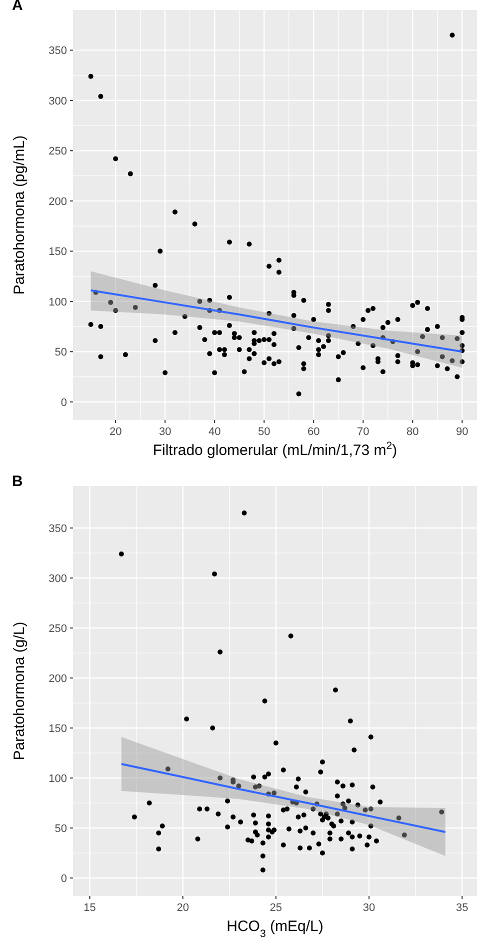  What do you see at coordinates (17, 481) in the screenshot?
I see `chart-title: B` at bounding box center [17, 481].